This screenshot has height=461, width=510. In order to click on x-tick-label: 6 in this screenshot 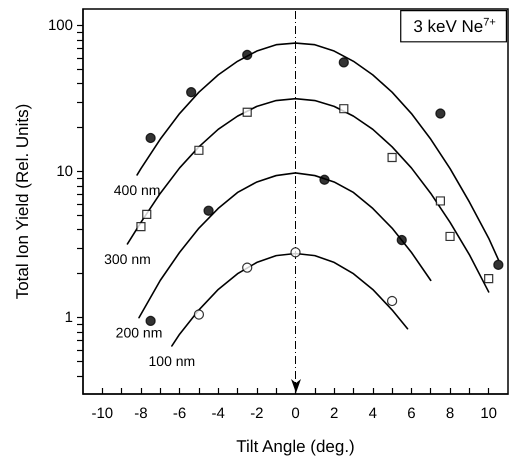, I will do `click(411, 413)`.